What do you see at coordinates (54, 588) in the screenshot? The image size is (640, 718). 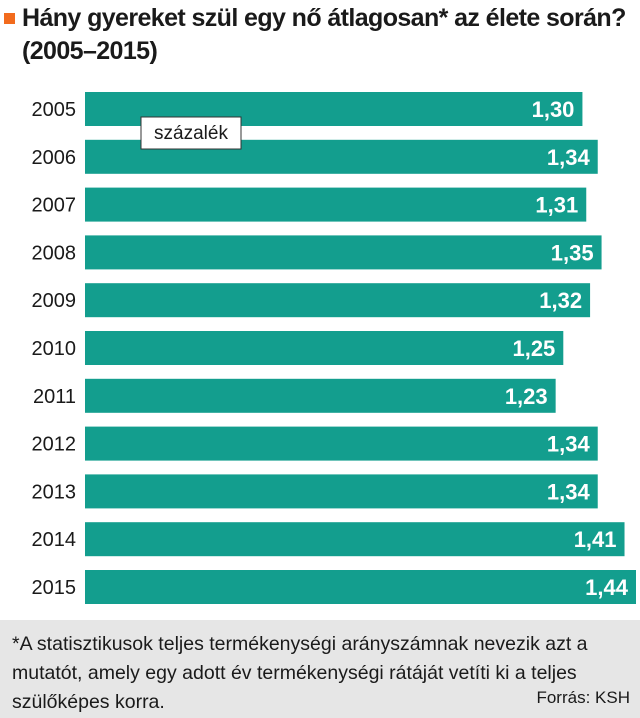 I see `category-label-2015: 2015` at bounding box center [54, 588].